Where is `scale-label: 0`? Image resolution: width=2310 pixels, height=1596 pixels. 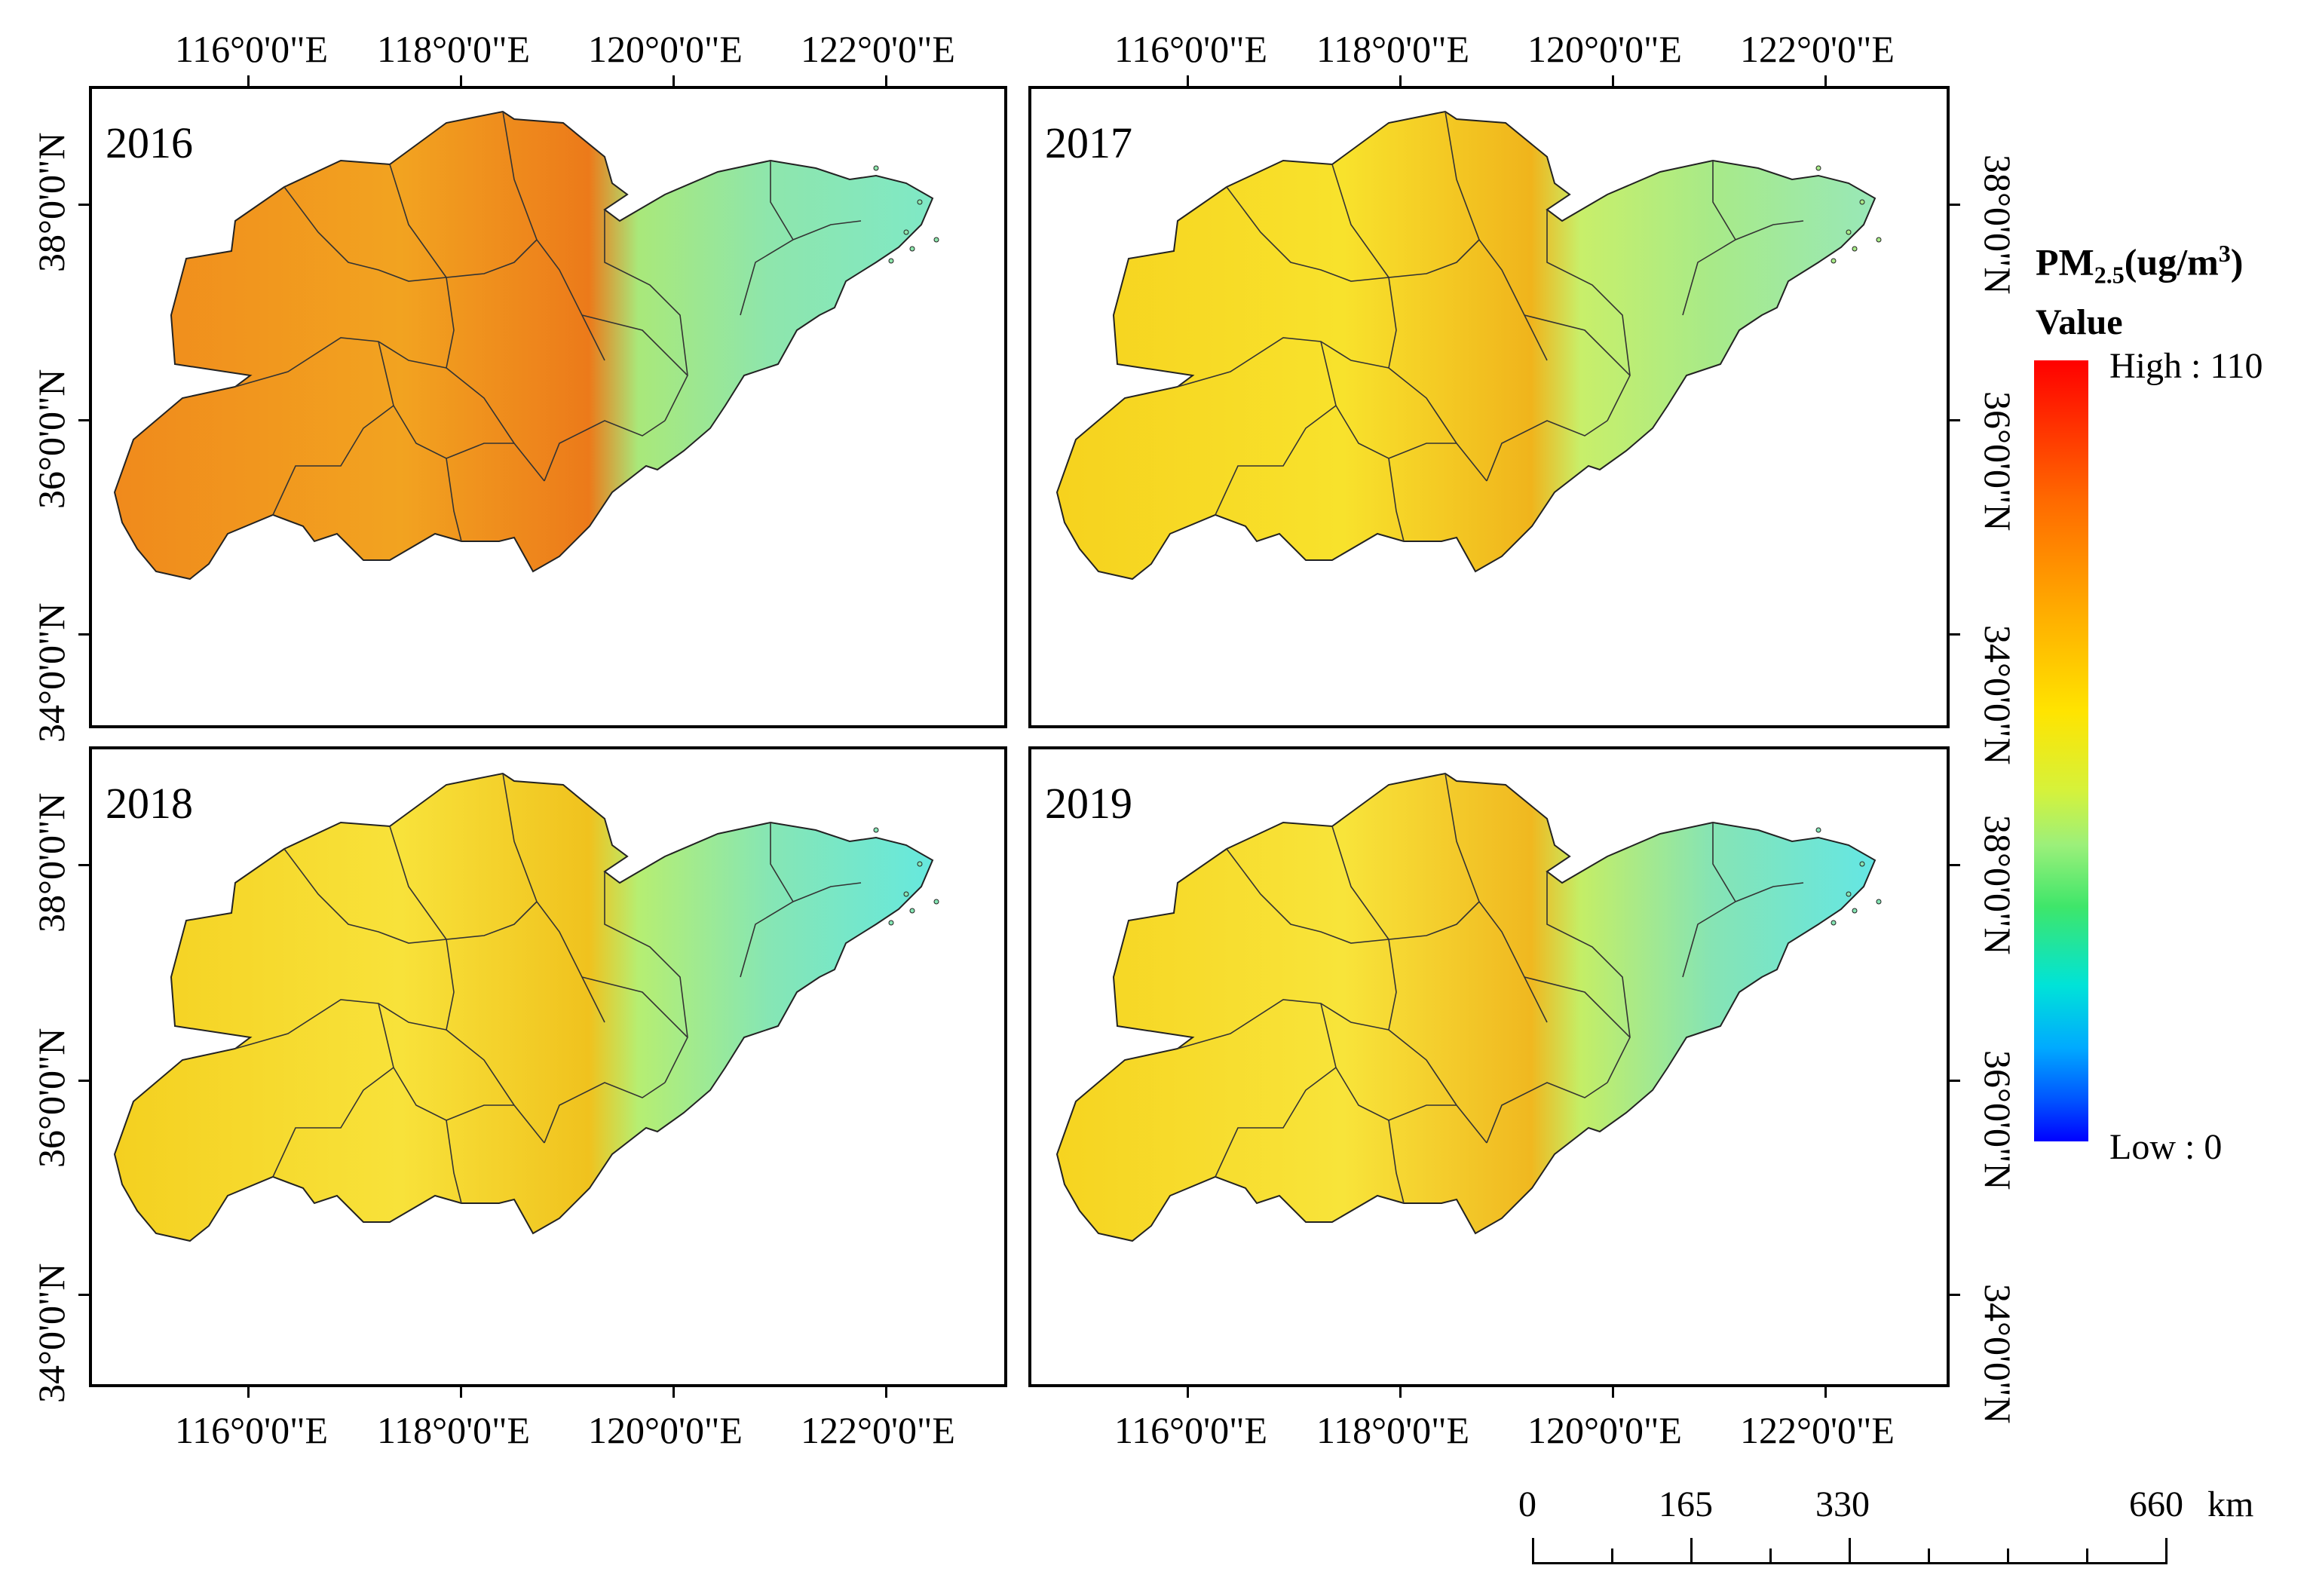 scale-label: 0 is located at coordinates (1527, 1504).